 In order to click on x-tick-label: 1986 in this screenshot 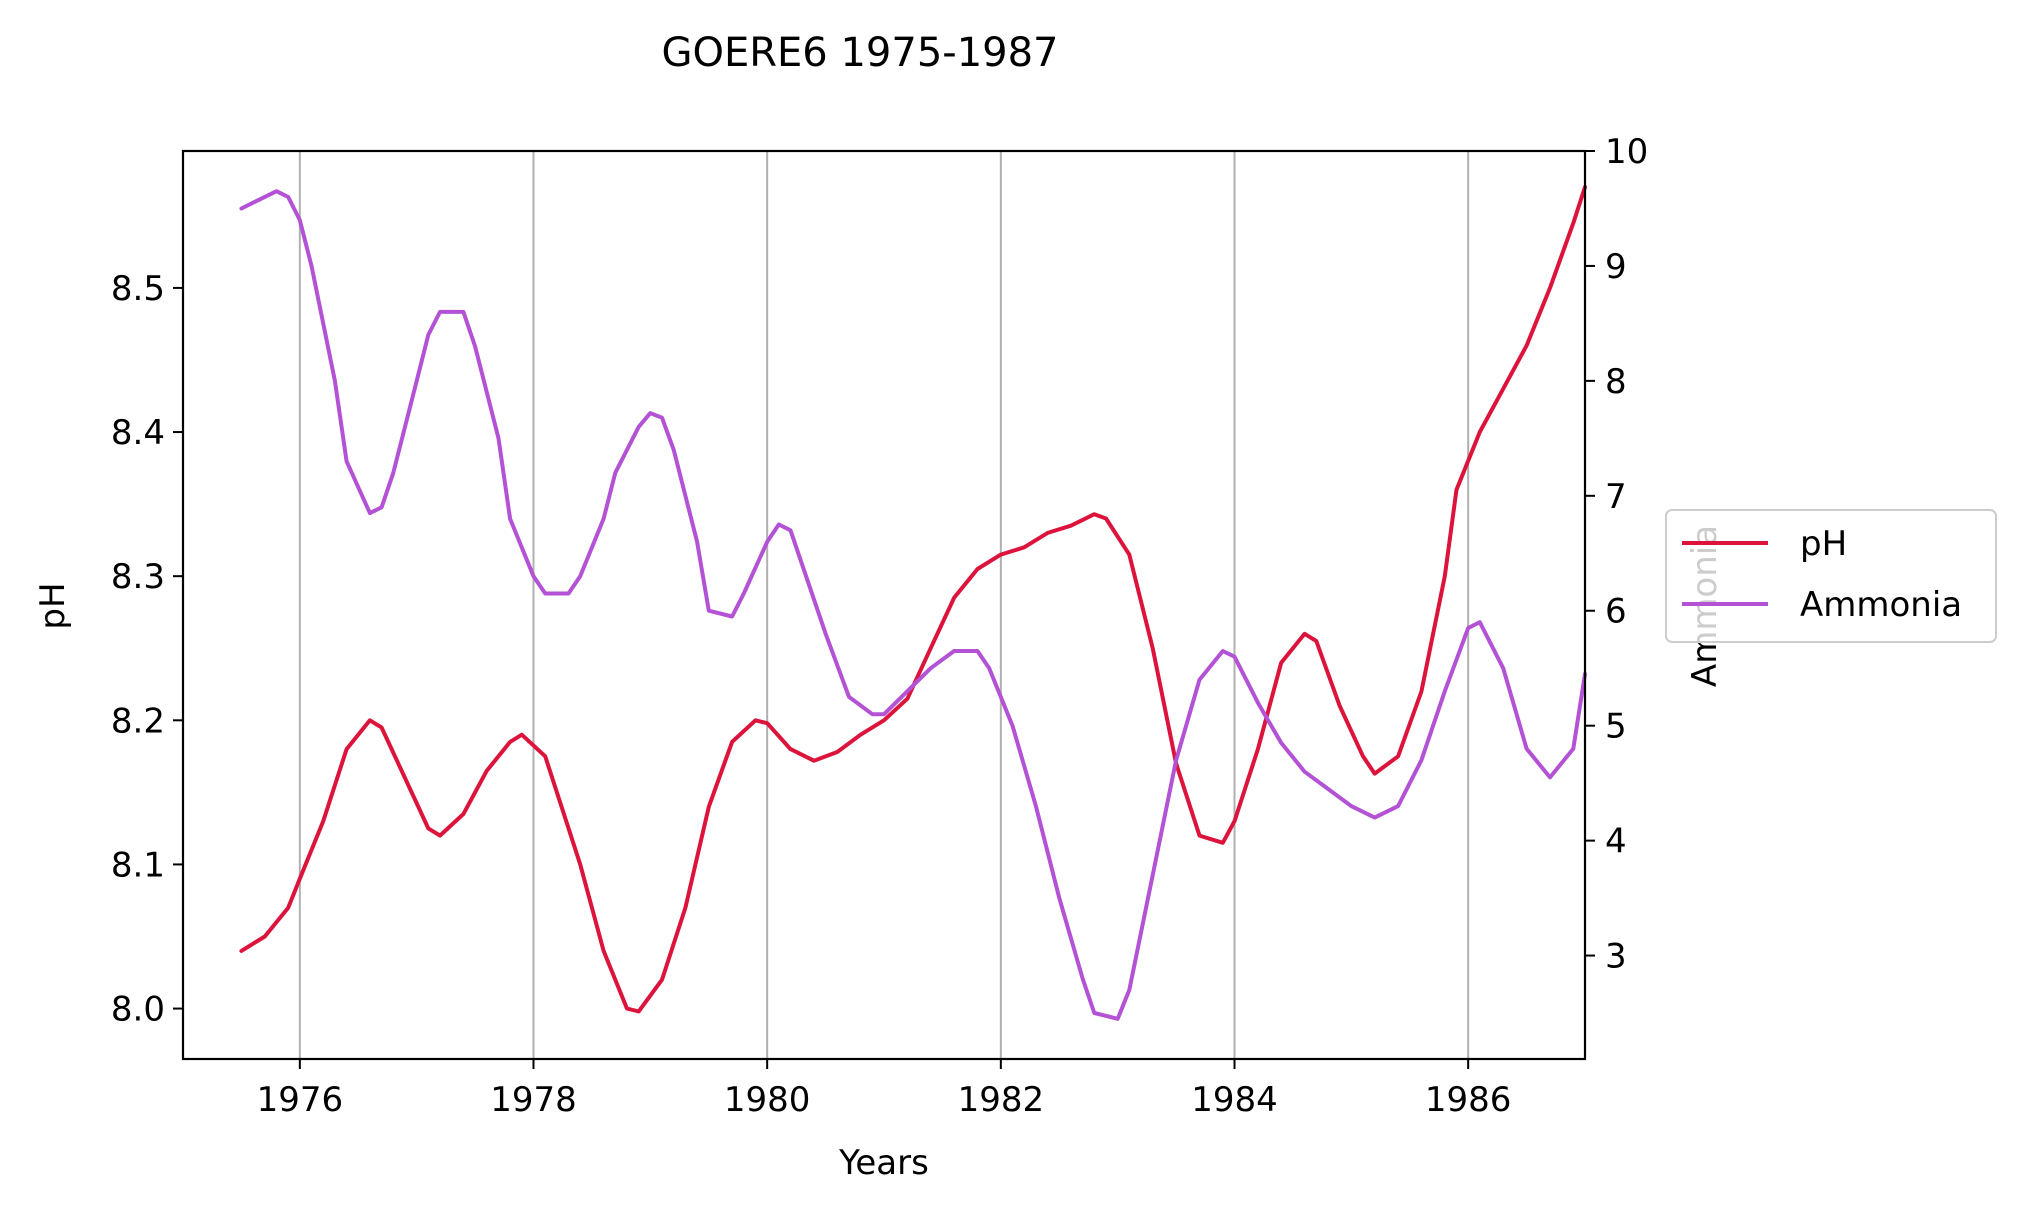, I will do `click(1468, 1100)`.